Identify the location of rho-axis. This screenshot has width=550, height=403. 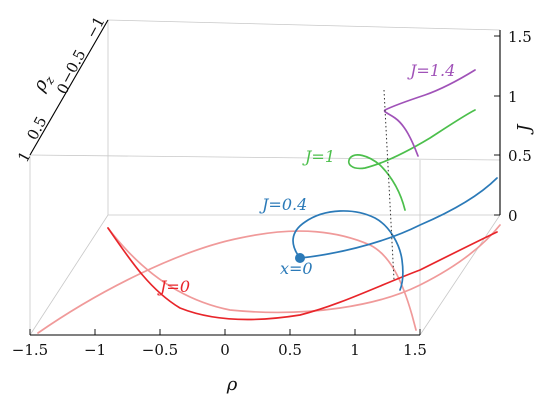
(225, 332).